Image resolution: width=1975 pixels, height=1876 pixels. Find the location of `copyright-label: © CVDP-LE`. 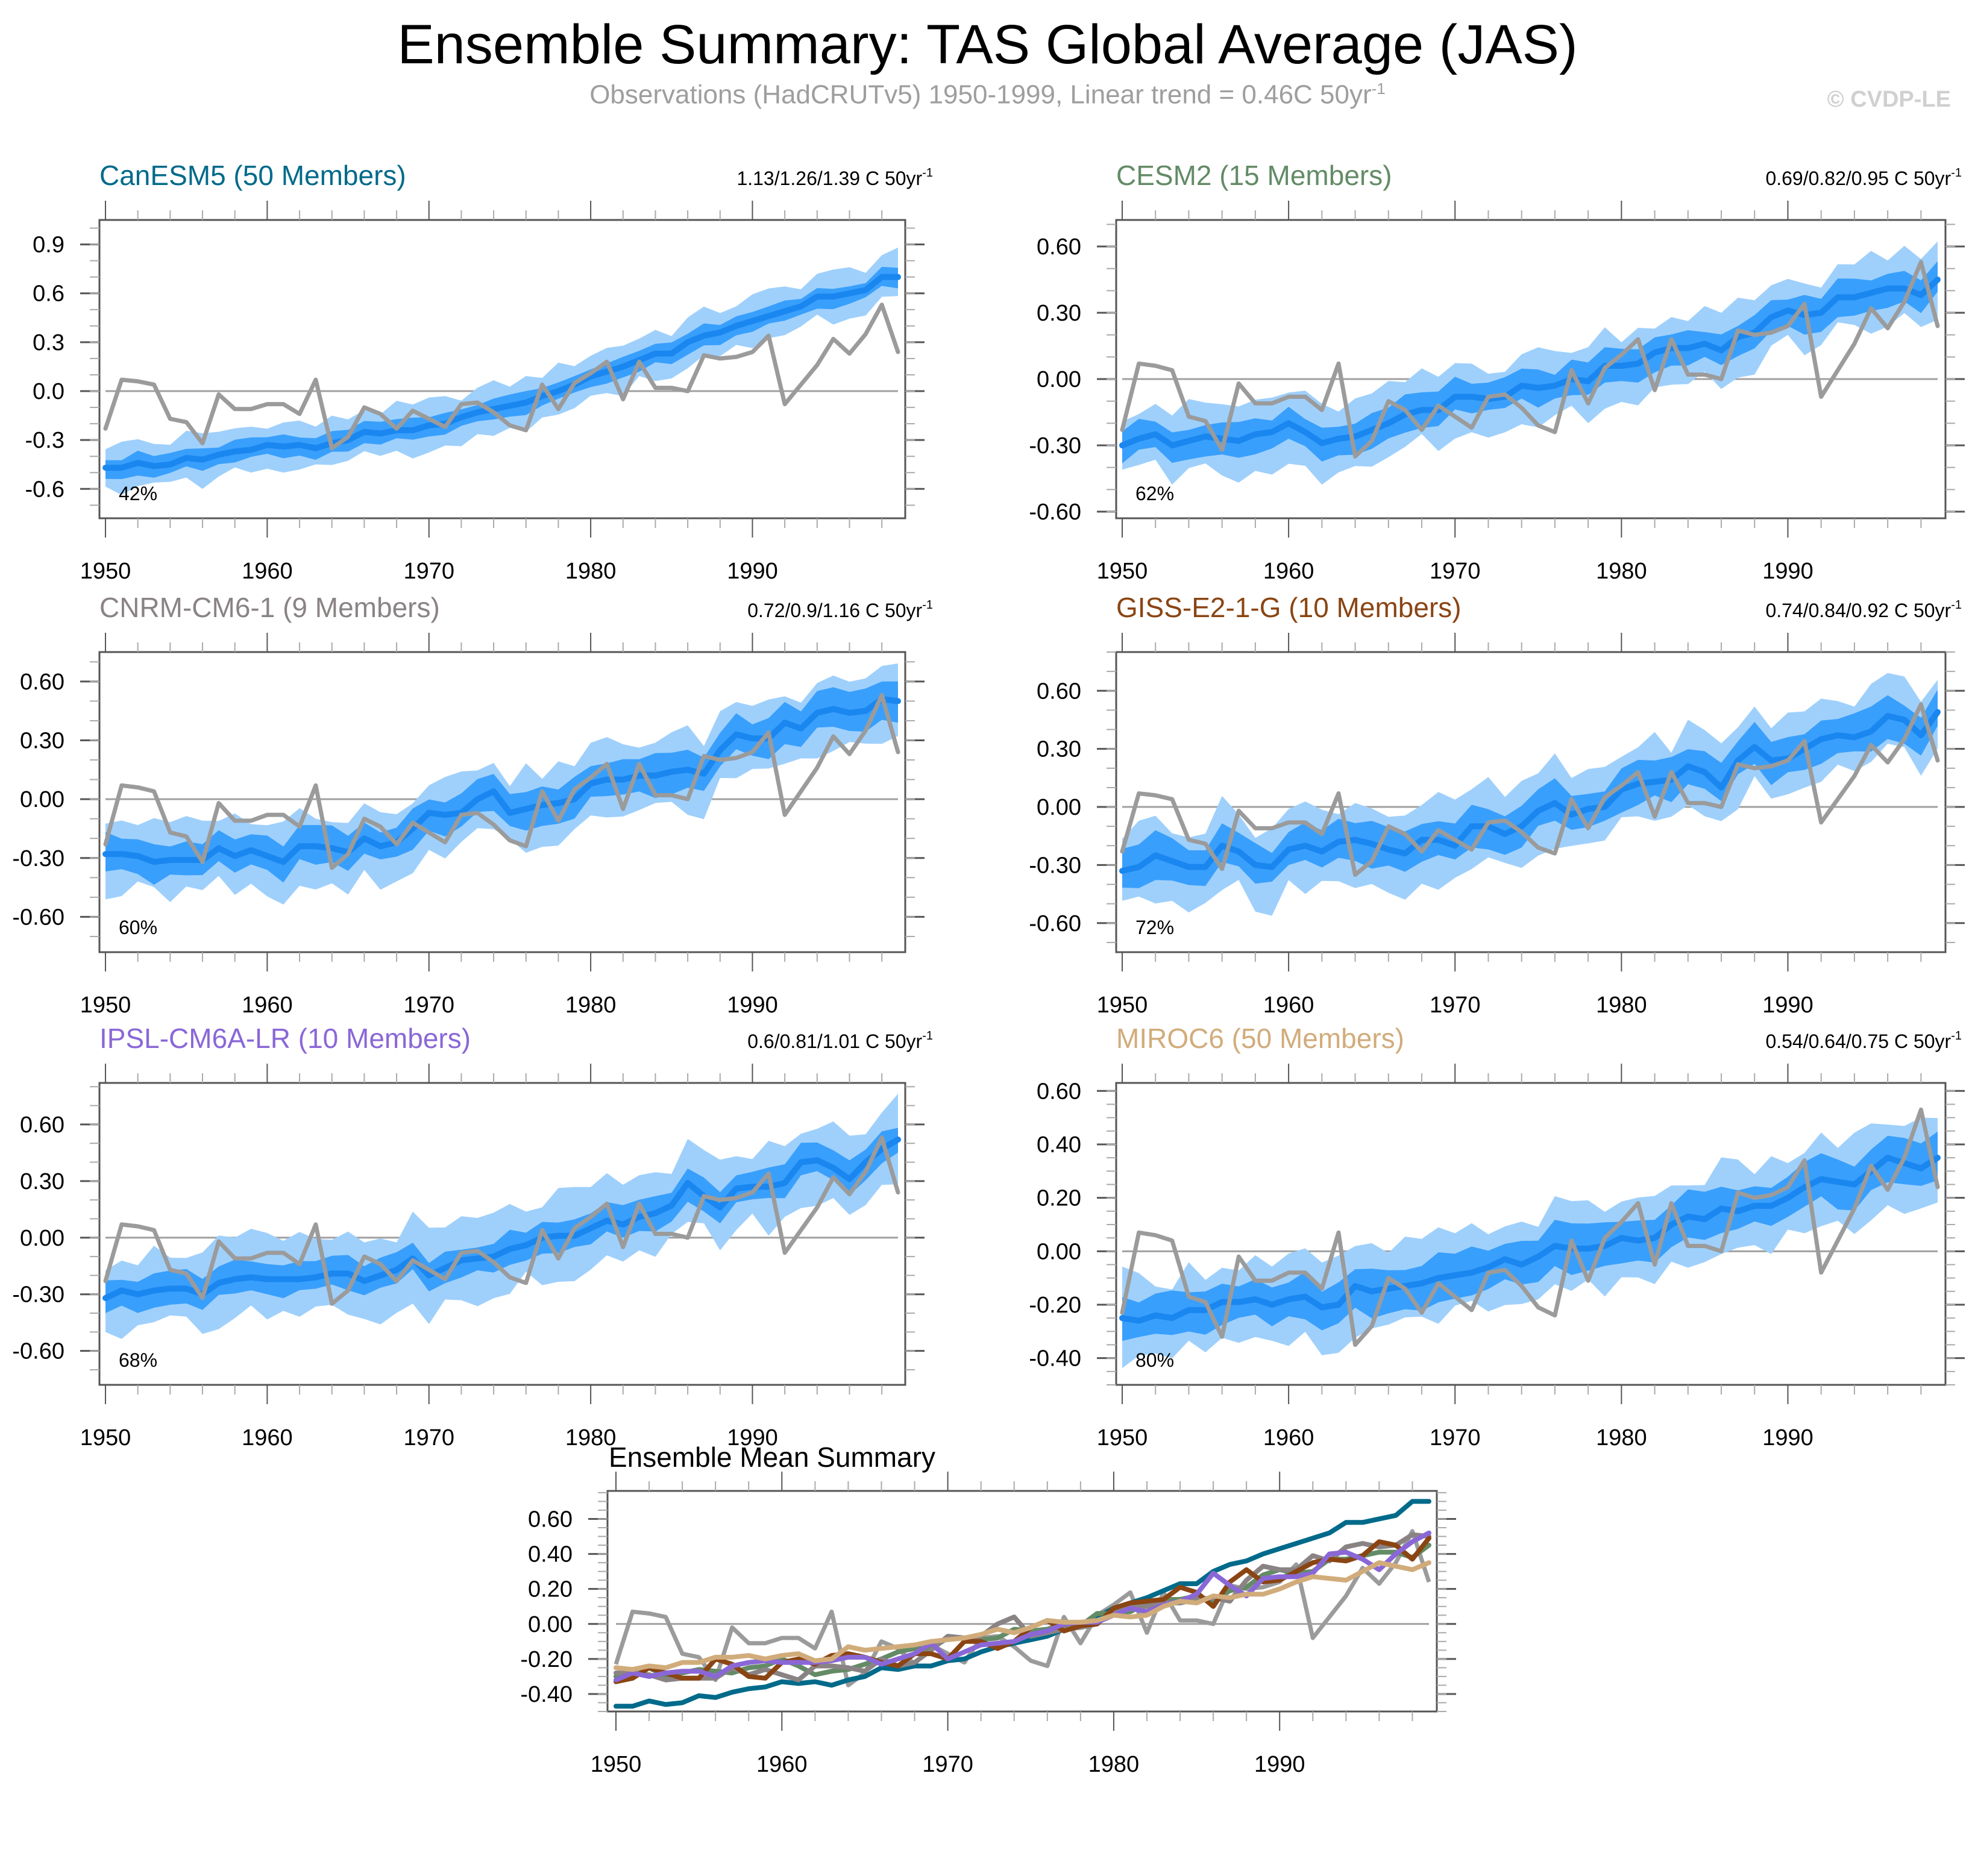

copyright-label: © CVDP-LE is located at coordinates (1889, 99).